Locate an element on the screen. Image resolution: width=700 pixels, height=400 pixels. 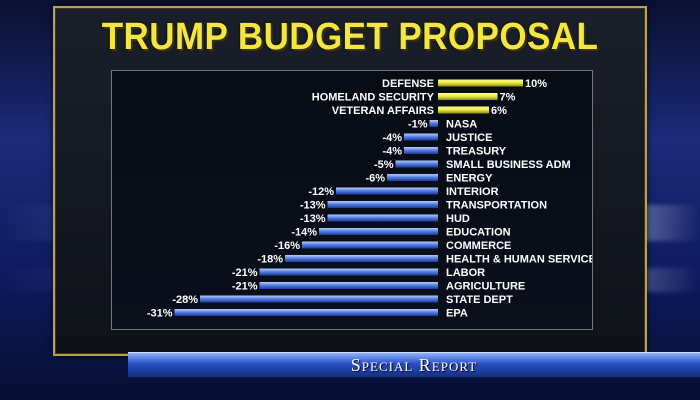
bar-health-human-services is located at coordinates (361, 258).